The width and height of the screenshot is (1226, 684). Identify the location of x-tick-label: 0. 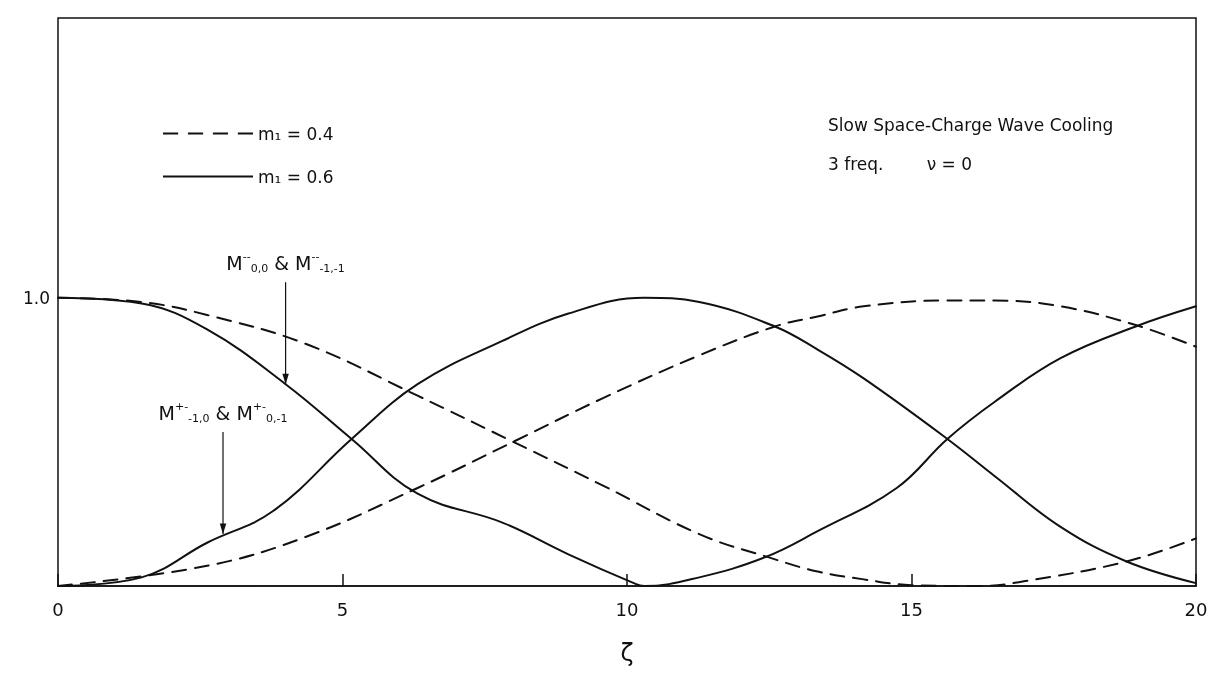
(58, 609).